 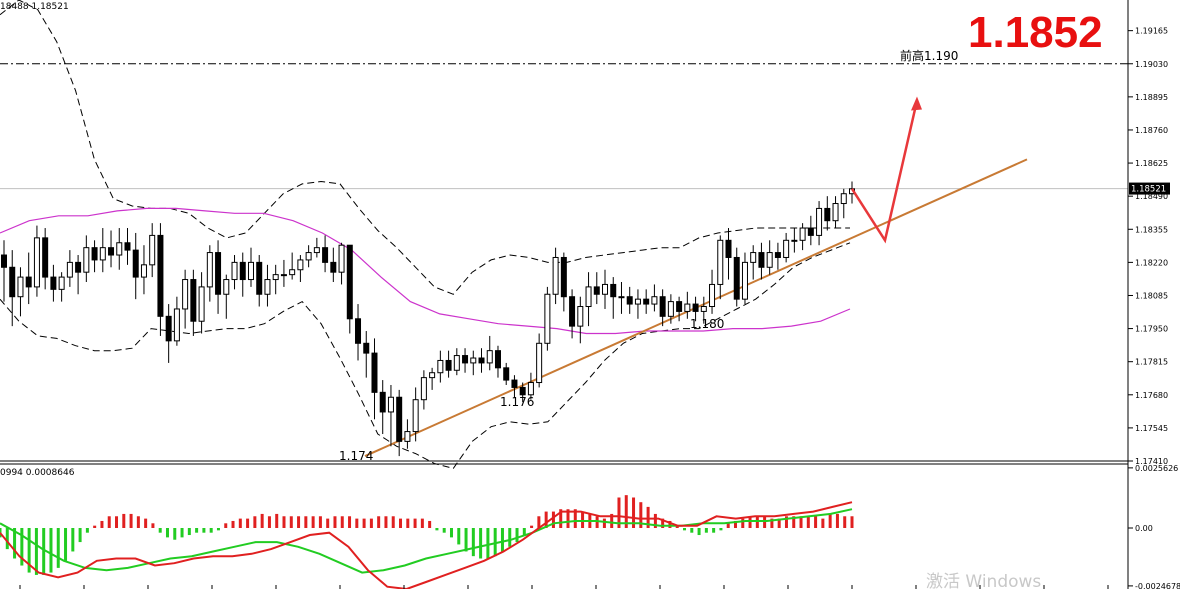 I want to click on price-annotation: 1.176, so click(x=517, y=402).